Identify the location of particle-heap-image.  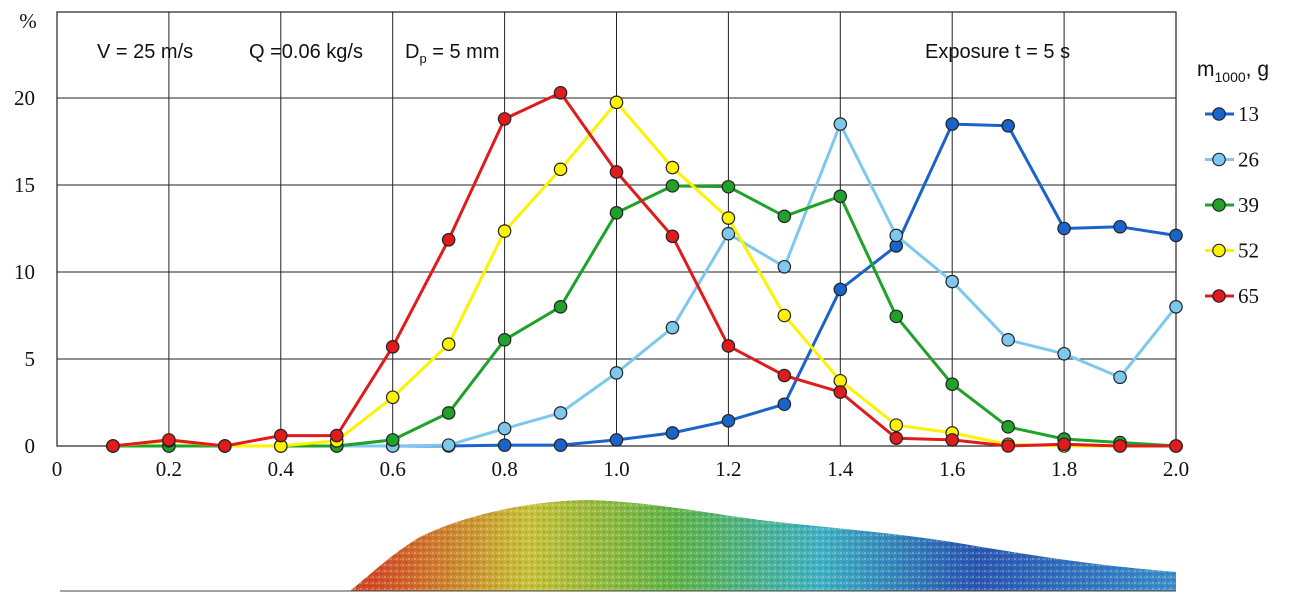
(618, 546).